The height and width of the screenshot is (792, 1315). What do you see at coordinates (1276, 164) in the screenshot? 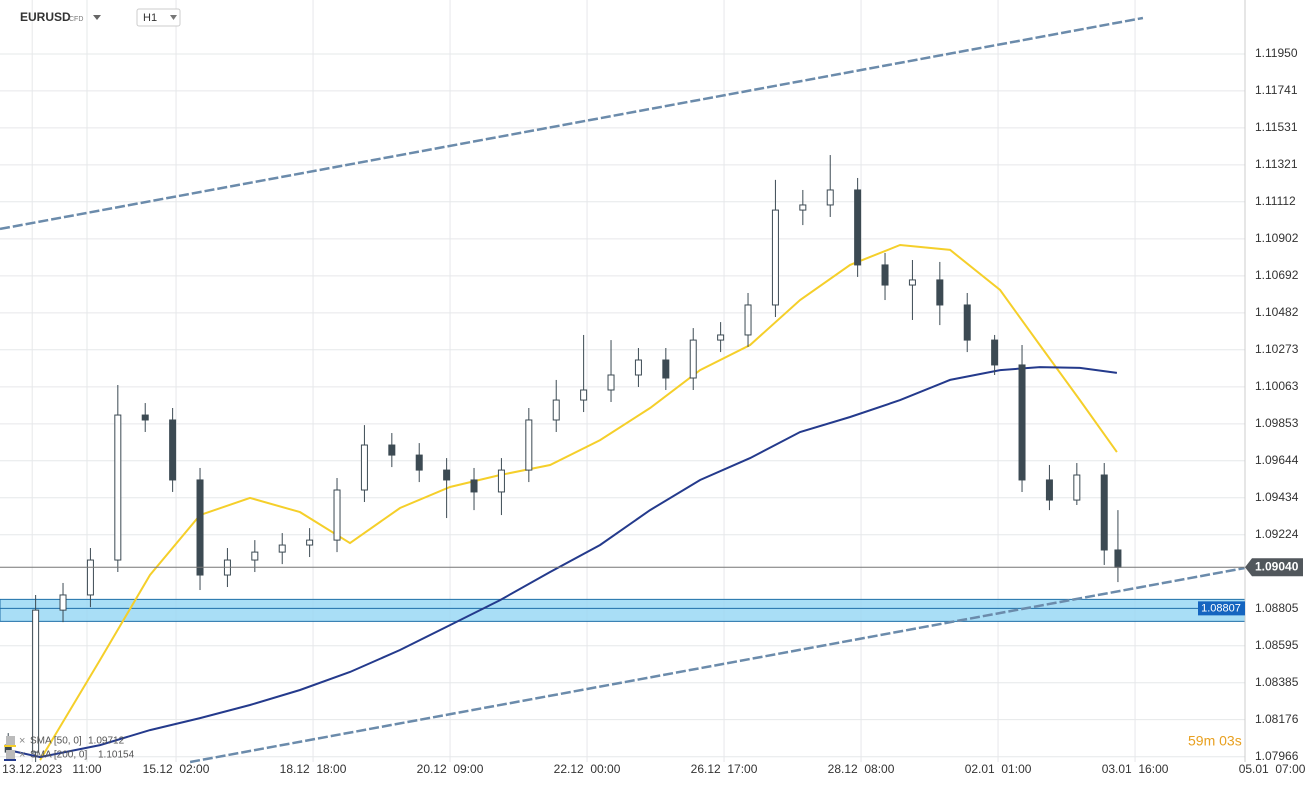
I see `y-tick-label: 1.11321` at bounding box center [1276, 164].